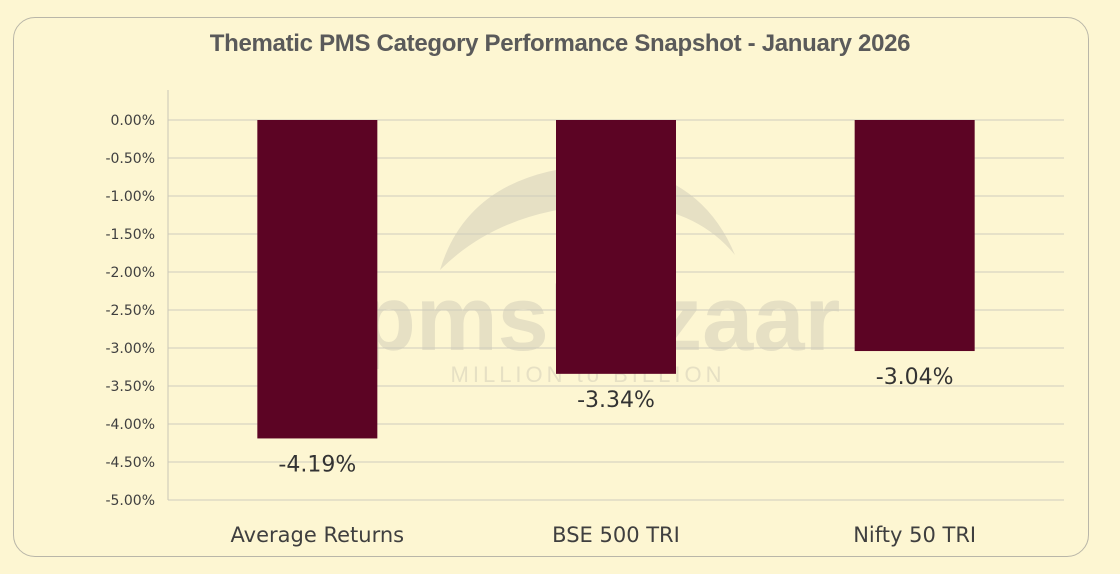  What do you see at coordinates (133, 121) in the screenshot?
I see `y-tick-label: 0.00%` at bounding box center [133, 121].